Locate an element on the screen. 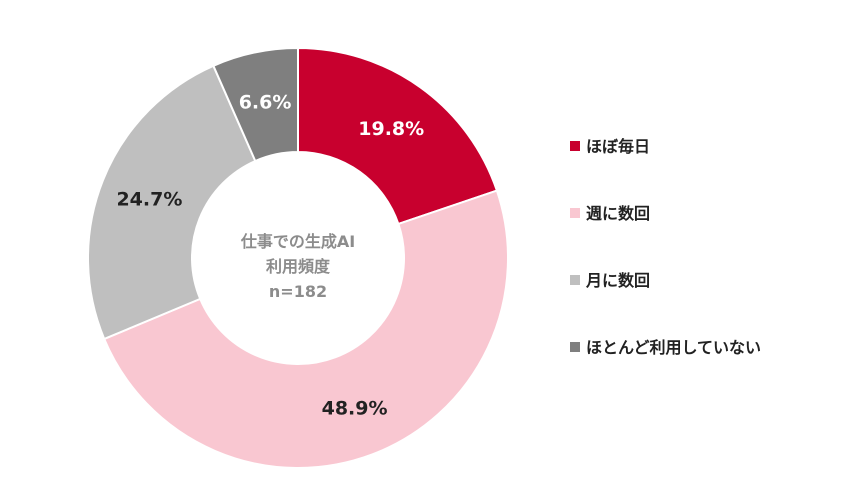 The image size is (853, 492). legend-label-2: 週に数回 is located at coordinates (618, 213).